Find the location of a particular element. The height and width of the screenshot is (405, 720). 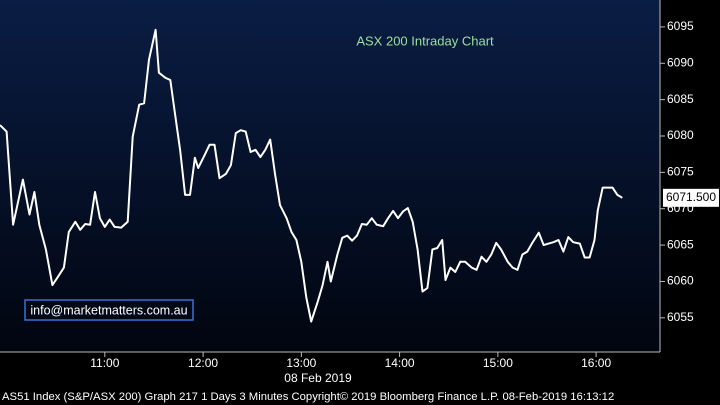

y-tick-label: 6055 is located at coordinates (680, 317).